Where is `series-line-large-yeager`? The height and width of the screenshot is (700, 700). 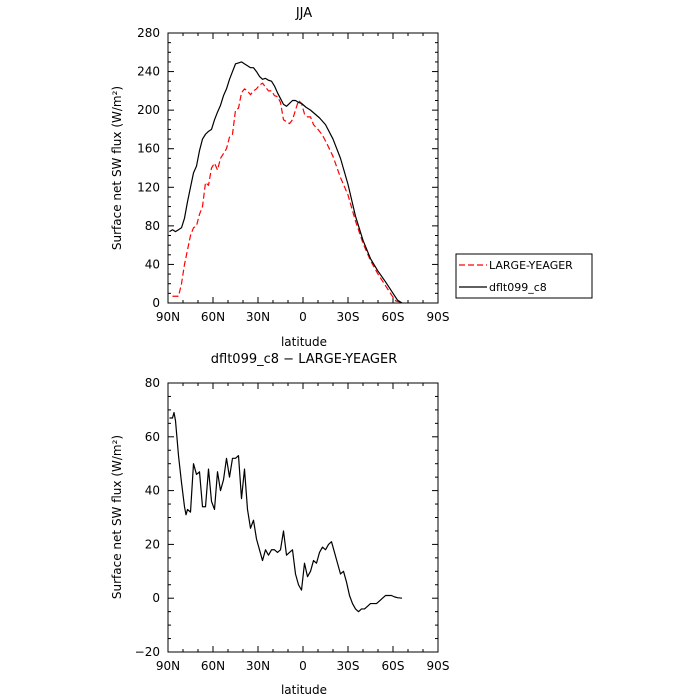 series-line-large-yeager is located at coordinates (286, 192).